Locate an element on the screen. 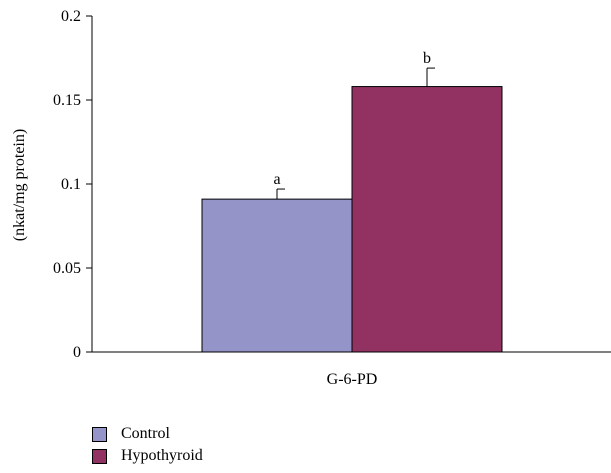 The image size is (611, 473). significance-label-control: a is located at coordinates (276, 179).